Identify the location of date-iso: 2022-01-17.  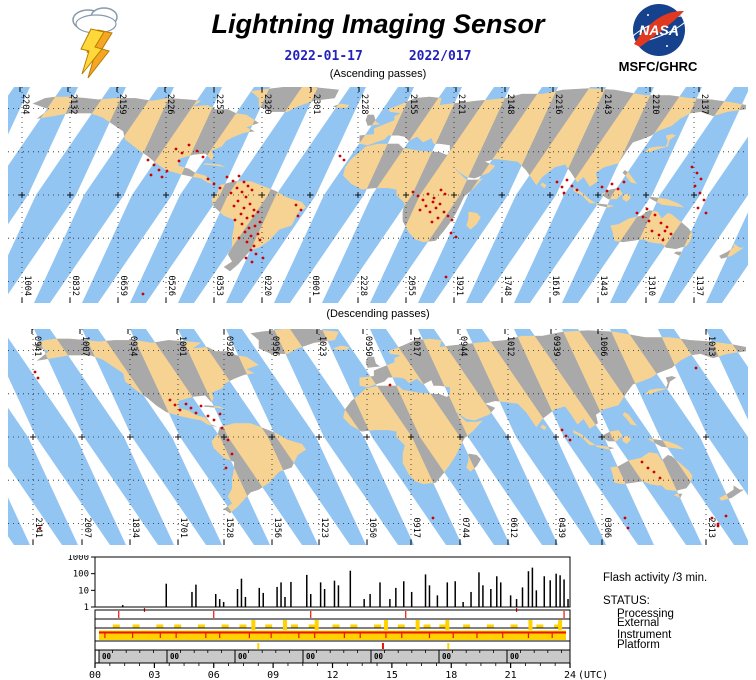
(323, 56).